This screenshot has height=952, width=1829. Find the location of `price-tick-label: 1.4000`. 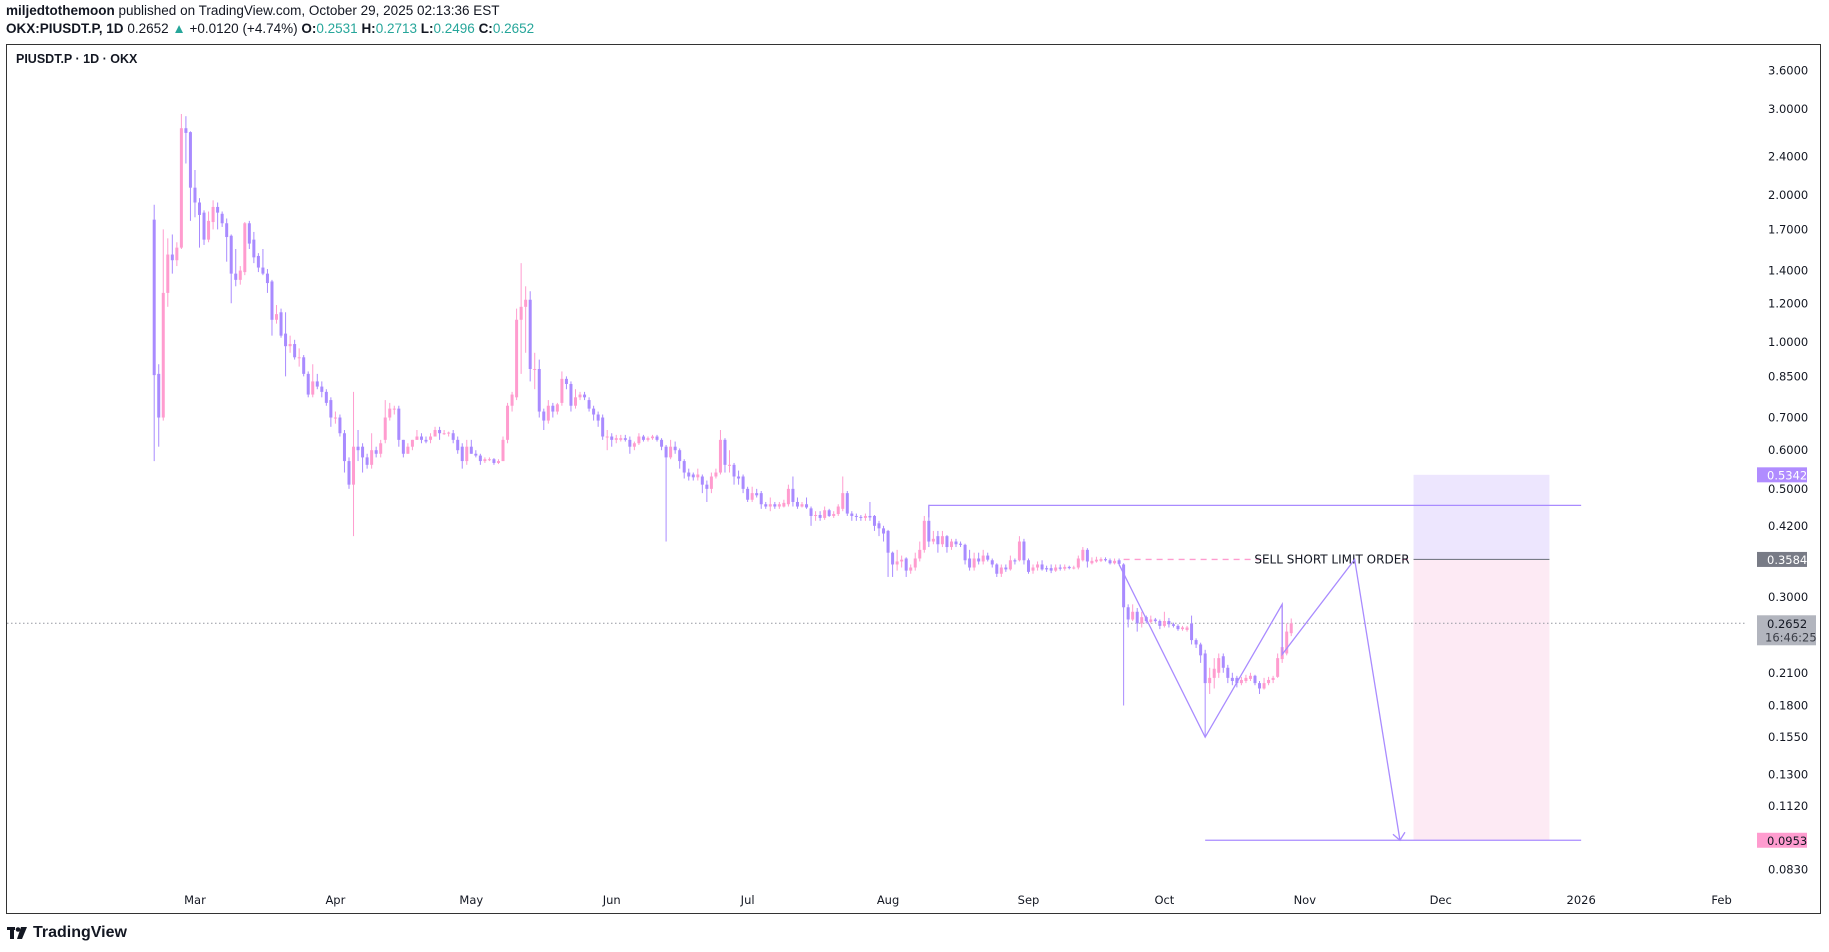

price-tick-label: 1.4000 is located at coordinates (1788, 271).